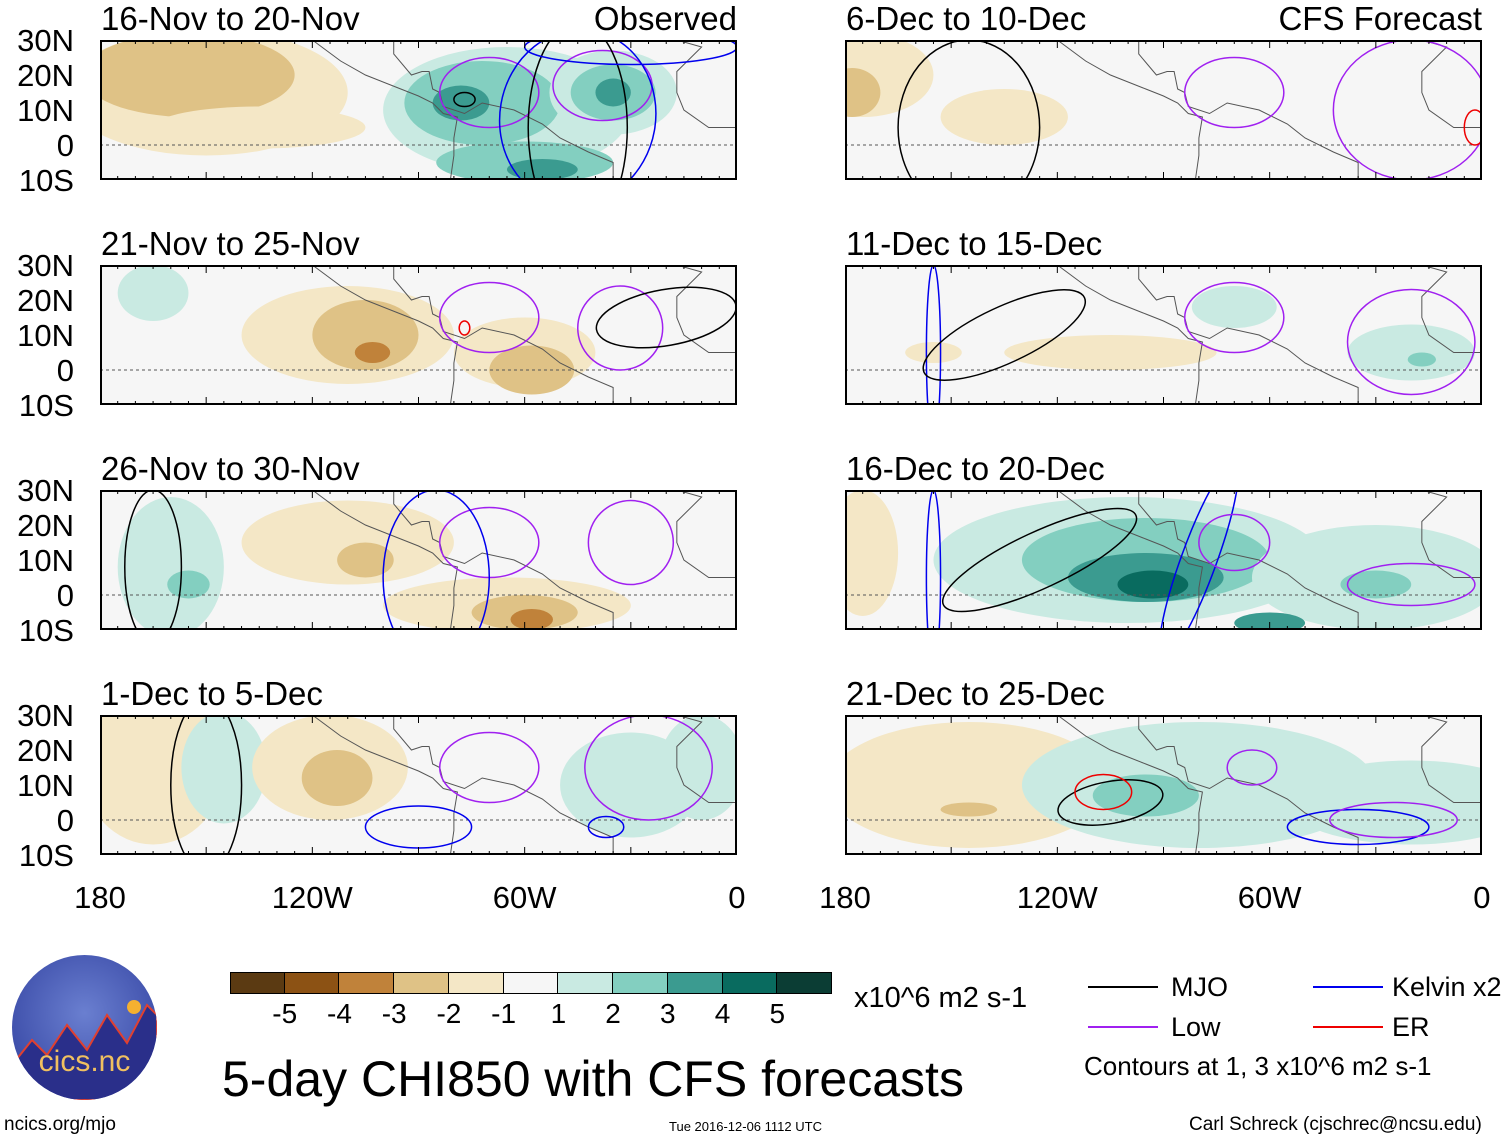 Image resolution: width=1510 pixels, height=1142 pixels. What do you see at coordinates (1196, 1027) in the screenshot?
I see `legend-low-label: Low` at bounding box center [1196, 1027].